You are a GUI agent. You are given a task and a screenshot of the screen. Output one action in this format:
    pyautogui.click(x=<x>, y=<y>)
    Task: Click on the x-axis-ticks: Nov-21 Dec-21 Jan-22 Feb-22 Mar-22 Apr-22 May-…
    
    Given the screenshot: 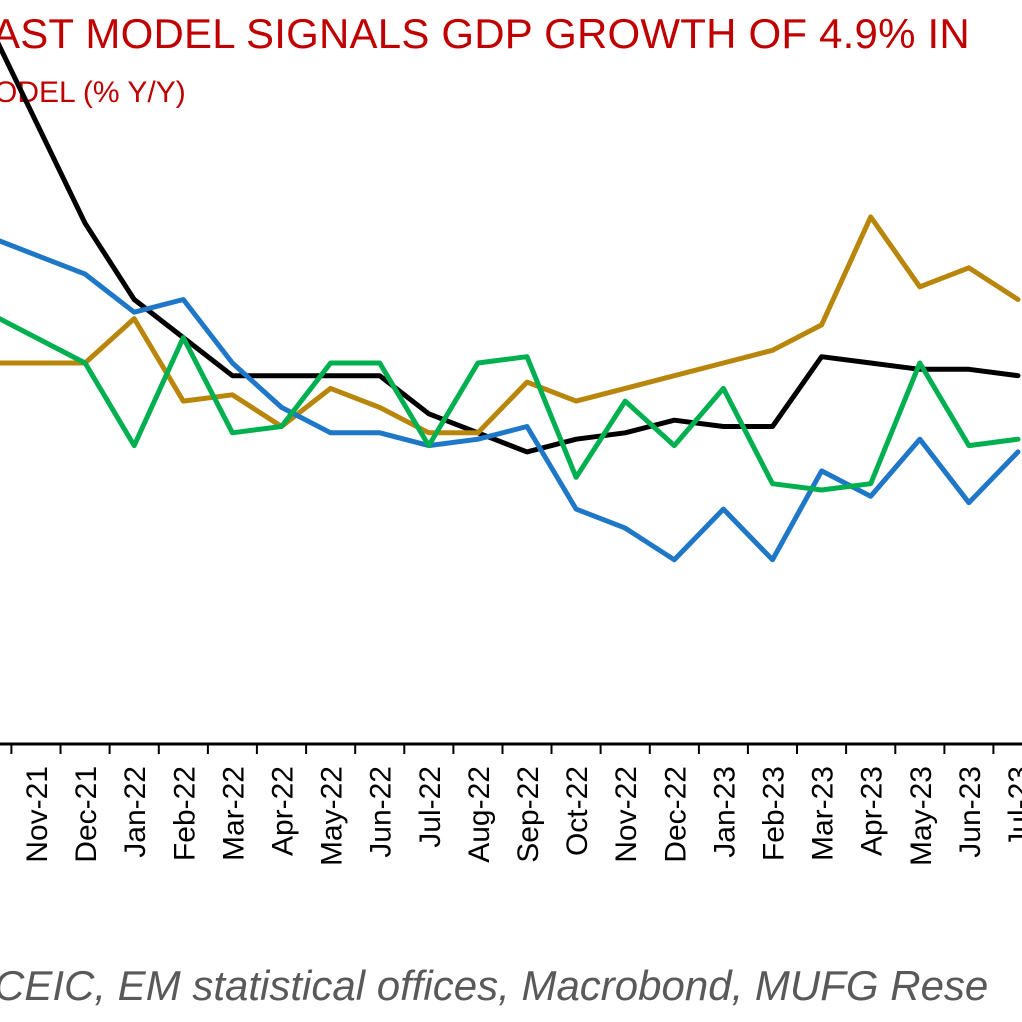 What is the action you would take?
    pyautogui.click(x=516, y=805)
    